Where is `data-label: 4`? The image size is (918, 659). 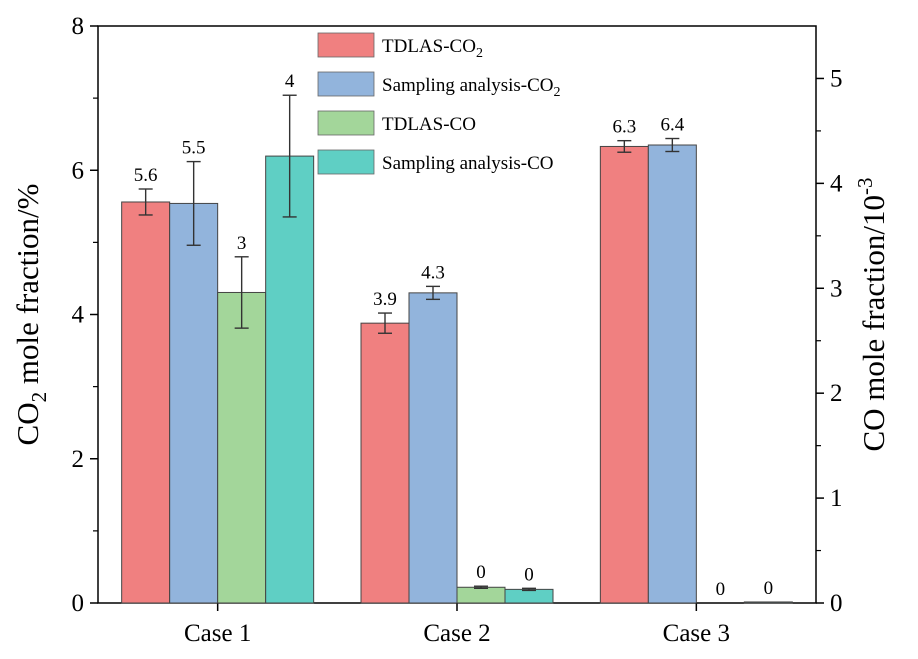
data-label: 4 is located at coordinates (290, 81).